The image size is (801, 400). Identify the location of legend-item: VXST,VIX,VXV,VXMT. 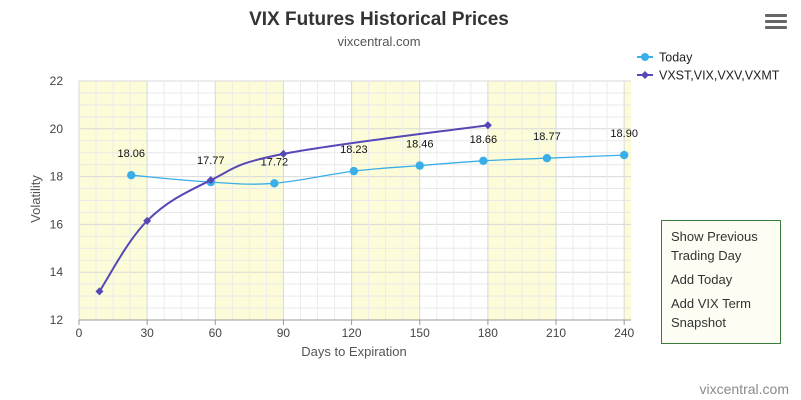
(708, 76).